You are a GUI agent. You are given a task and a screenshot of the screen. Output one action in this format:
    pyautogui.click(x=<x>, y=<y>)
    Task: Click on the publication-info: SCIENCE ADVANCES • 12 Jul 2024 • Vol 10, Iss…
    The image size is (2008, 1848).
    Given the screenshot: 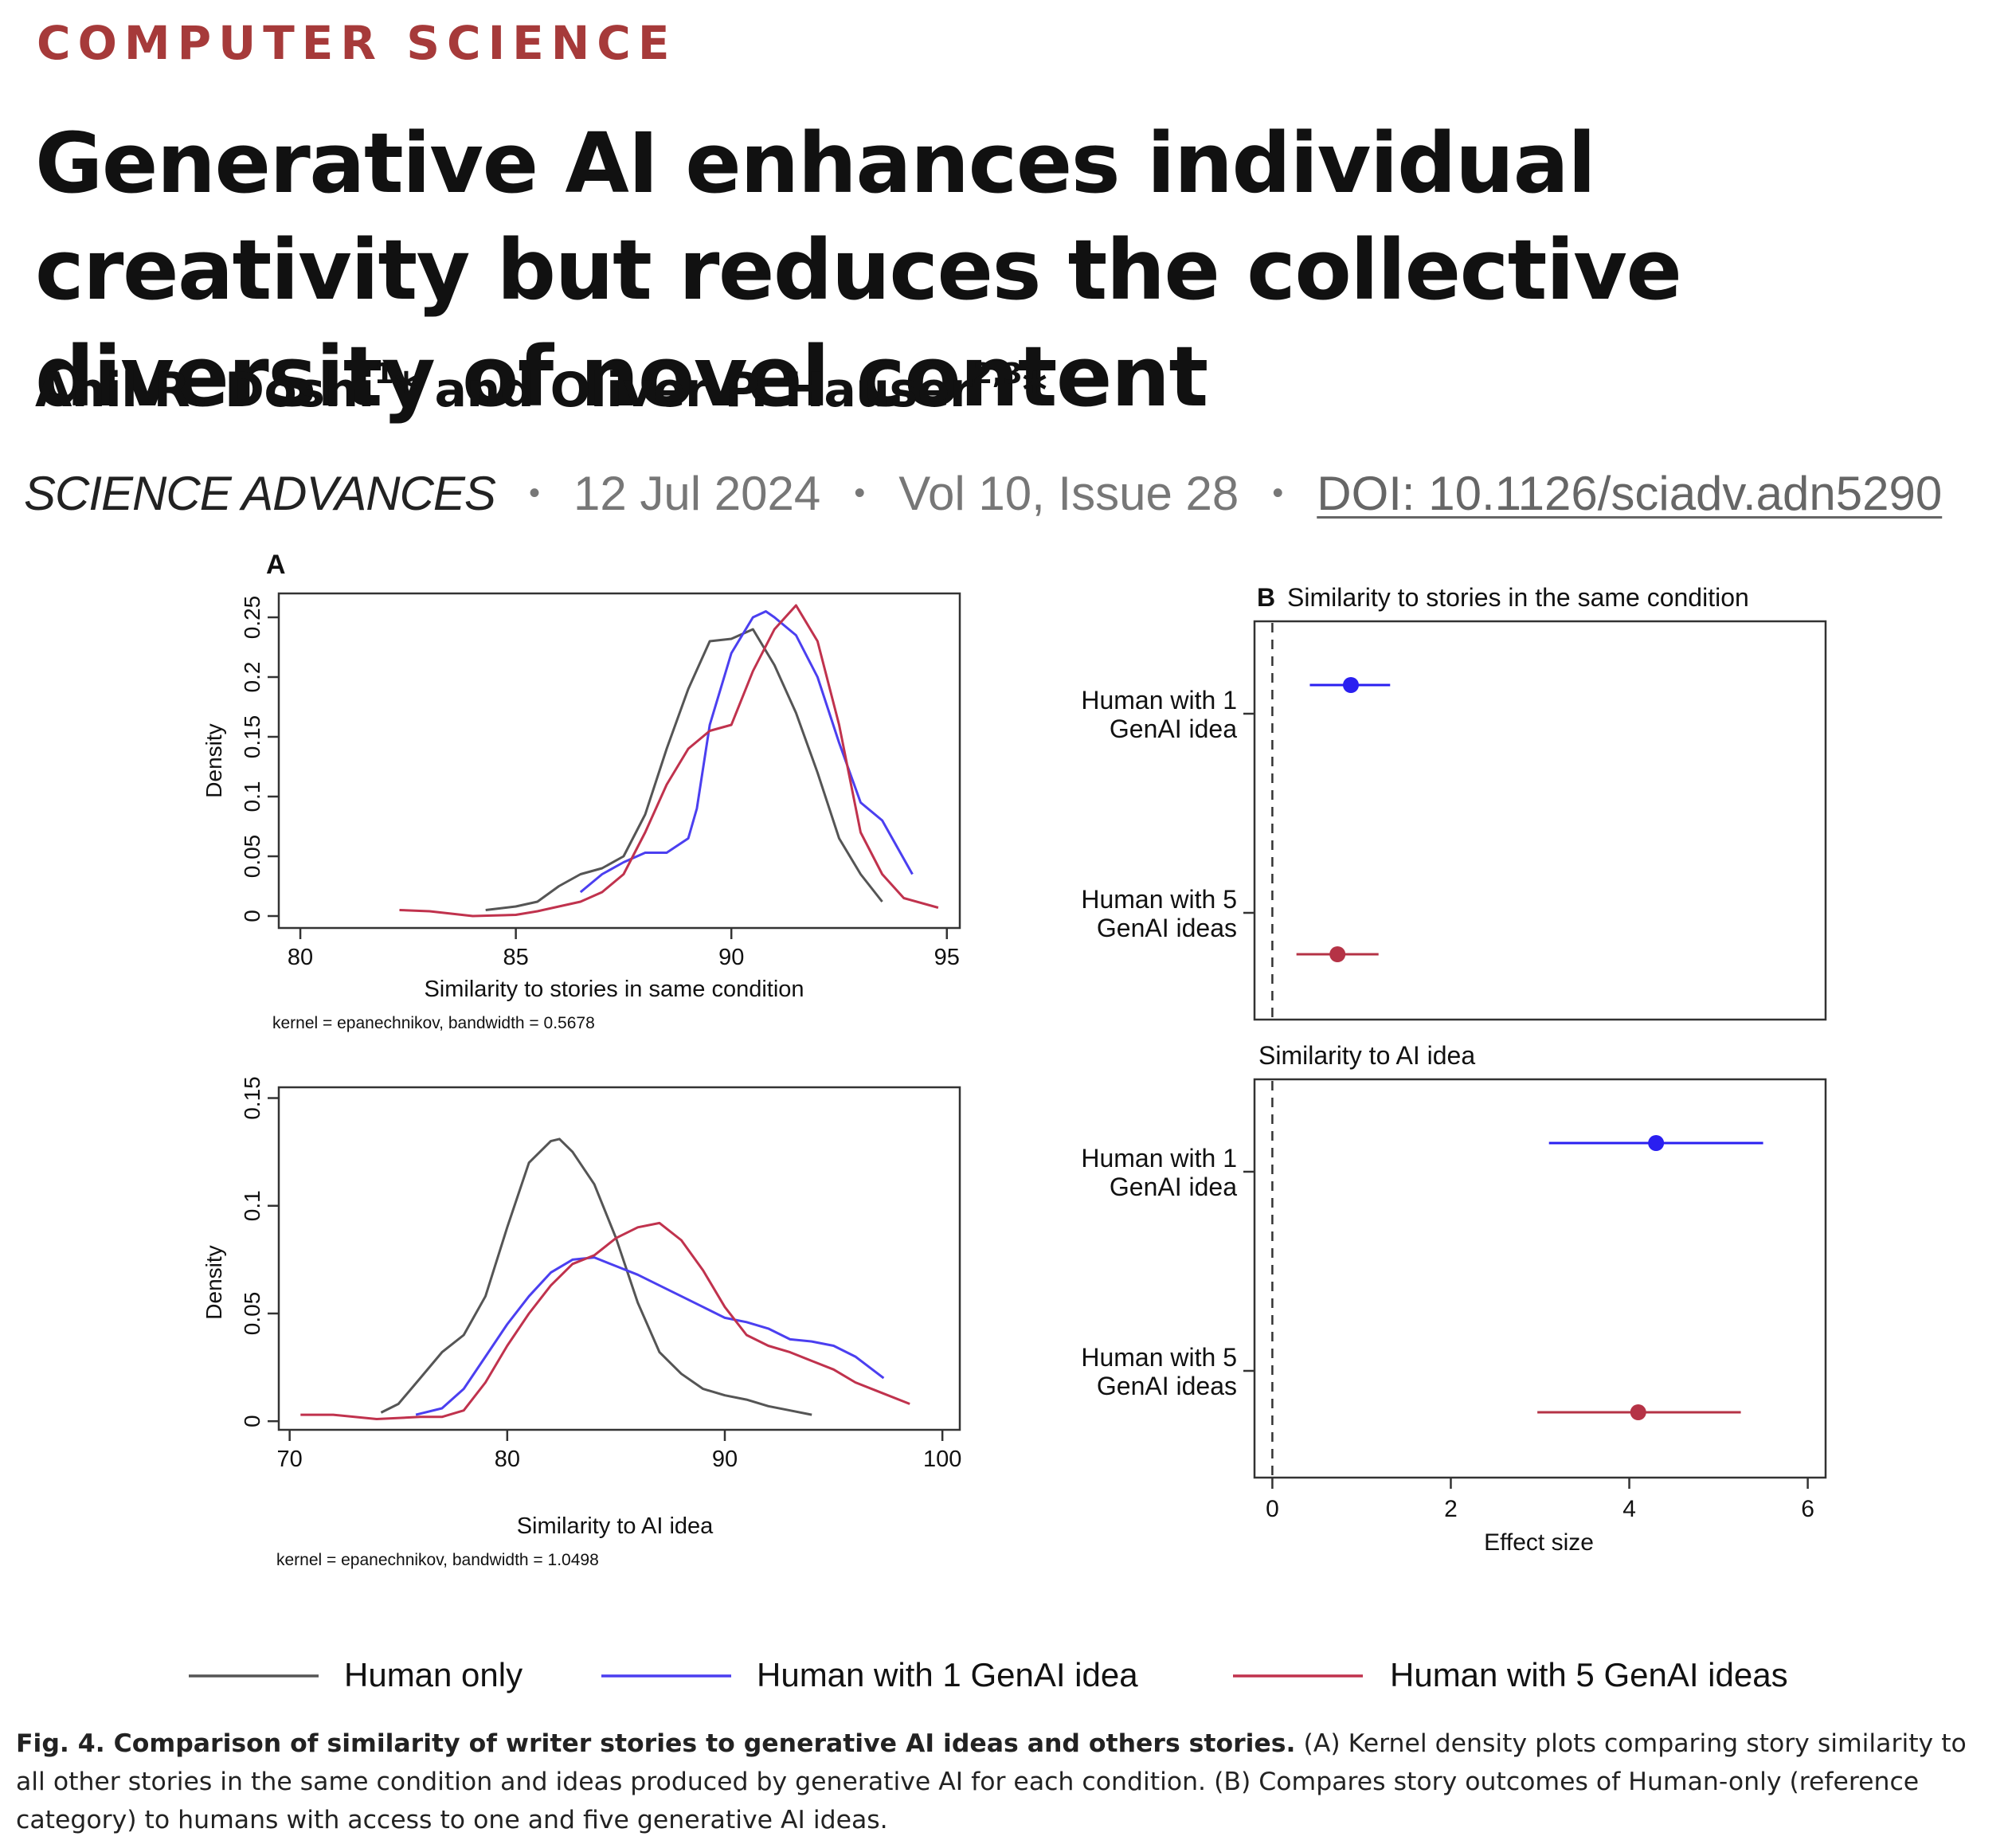 What is the action you would take?
    pyautogui.click(x=983, y=493)
    